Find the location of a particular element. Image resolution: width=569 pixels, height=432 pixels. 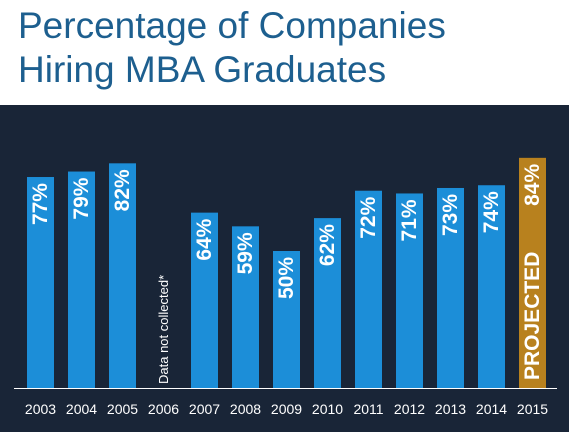

x-tick-label-2010: 2010 is located at coordinates (327, 409).